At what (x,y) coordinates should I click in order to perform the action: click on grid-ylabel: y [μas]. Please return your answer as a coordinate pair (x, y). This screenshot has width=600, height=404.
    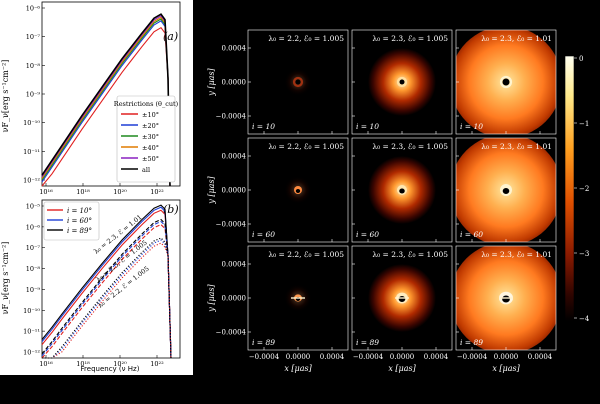
    Looking at the image, I should click on (211, 81).